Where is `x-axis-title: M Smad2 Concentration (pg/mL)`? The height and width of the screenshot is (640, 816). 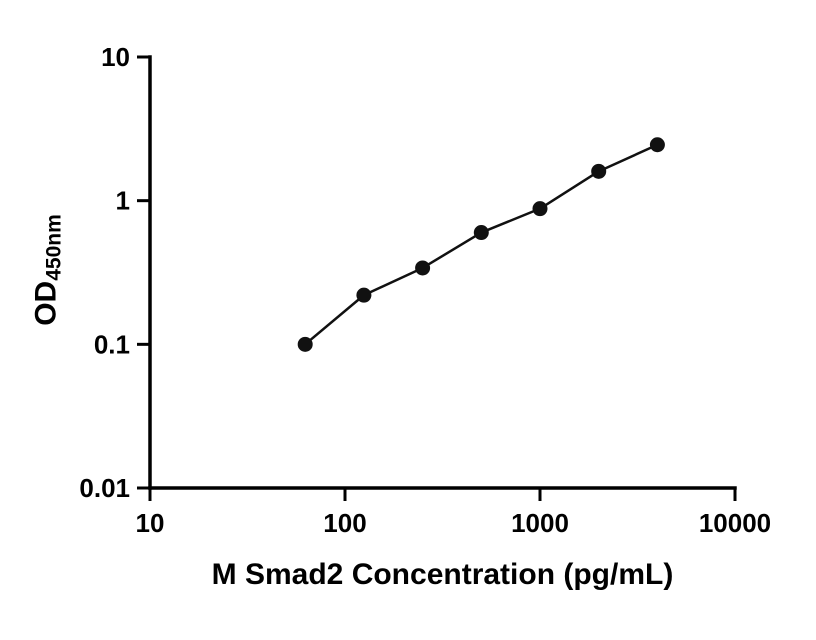 x-axis-title: M Smad2 Concentration (pg/mL) is located at coordinates (442, 574).